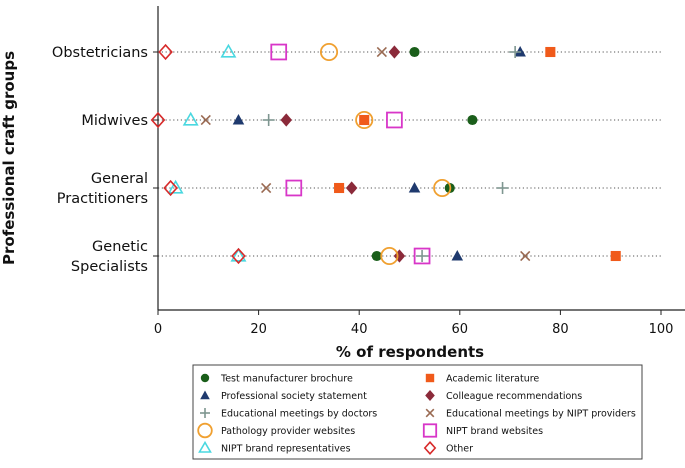 The image size is (685, 468). Describe the element at coordinates (299, 414) in the screenshot. I see `legend-label: Educational meetings by doctors` at that location.